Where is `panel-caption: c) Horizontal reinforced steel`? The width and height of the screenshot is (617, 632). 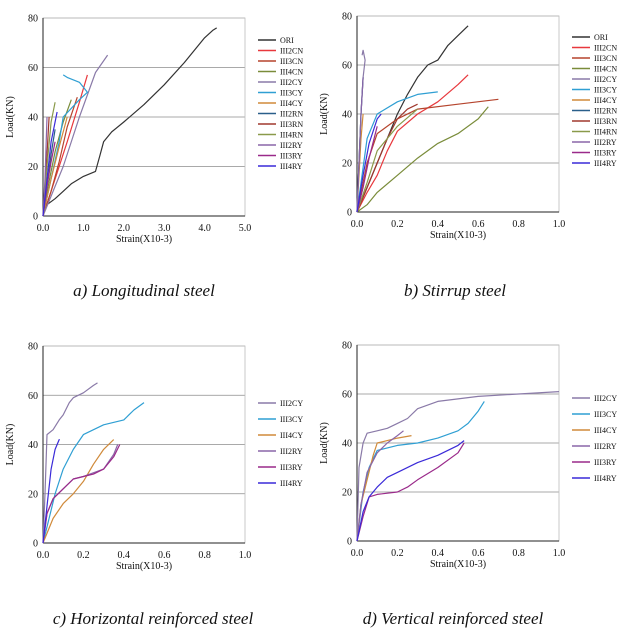 panel-caption: c) Horizontal reinforced steel is located at coordinates (153, 618).